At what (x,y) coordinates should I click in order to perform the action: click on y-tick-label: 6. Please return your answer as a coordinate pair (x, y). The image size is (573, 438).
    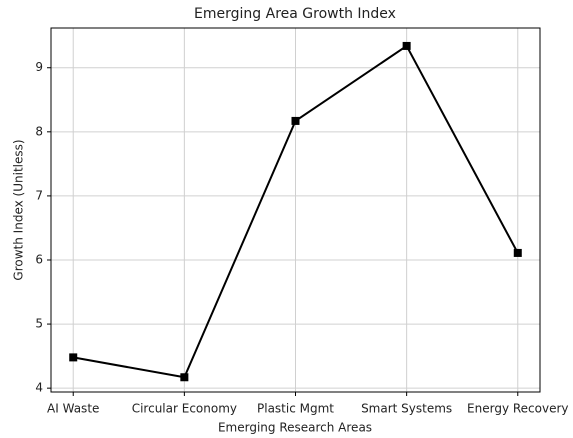
    Looking at the image, I should click on (39, 259).